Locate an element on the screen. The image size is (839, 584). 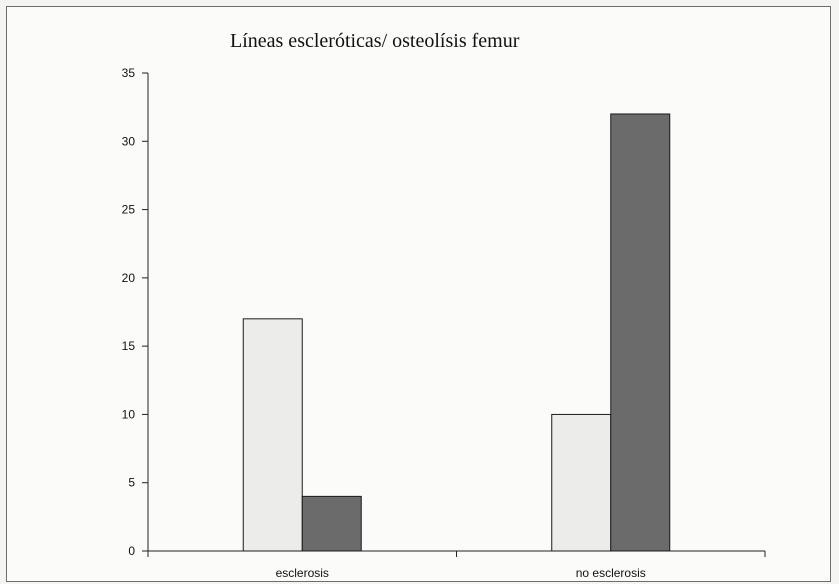
chart-title: Líneas escleróticas/ osteolísis femur is located at coordinates (375, 41).